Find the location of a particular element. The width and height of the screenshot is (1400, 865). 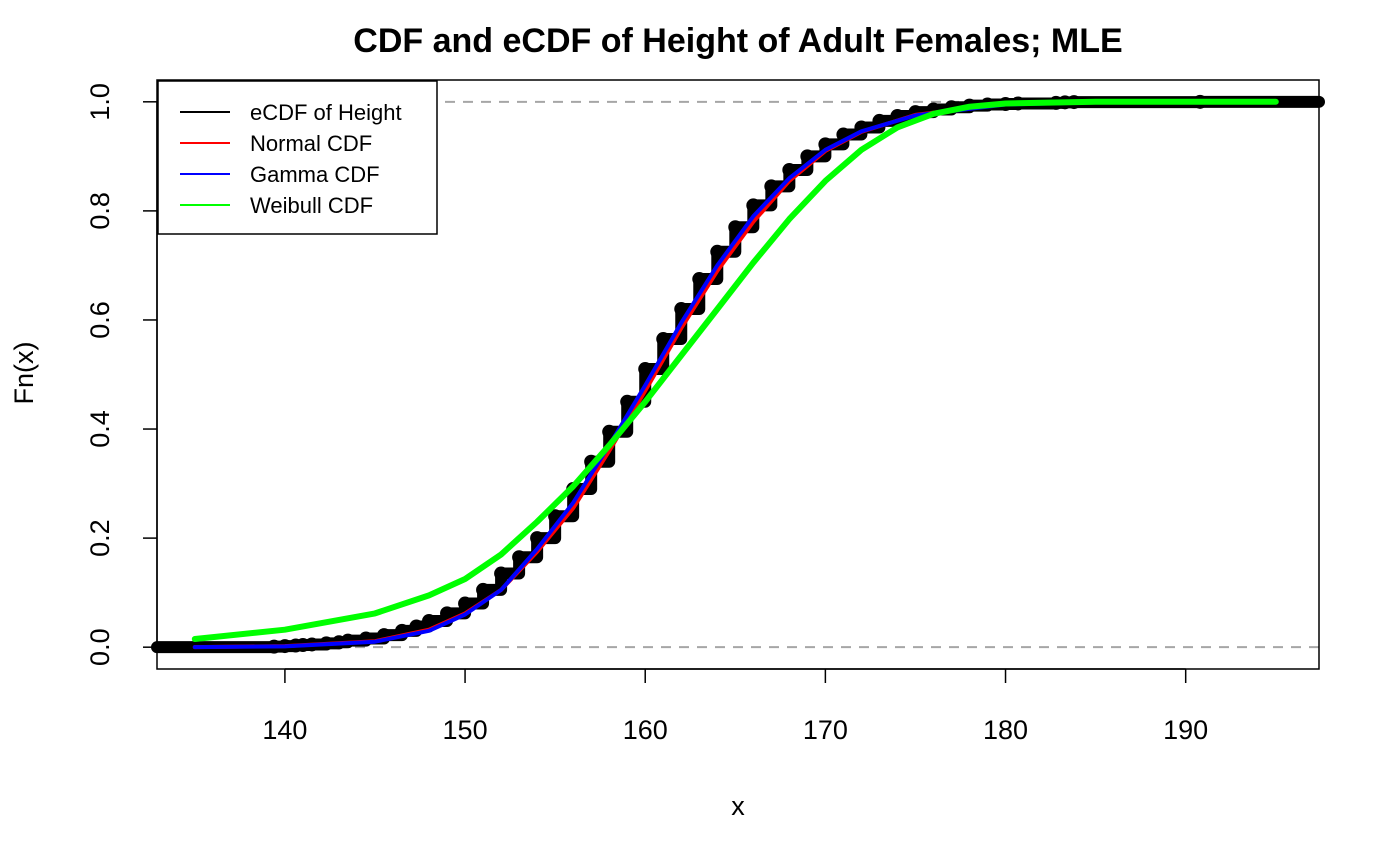

x-tick-label: 180 is located at coordinates (1005, 730).